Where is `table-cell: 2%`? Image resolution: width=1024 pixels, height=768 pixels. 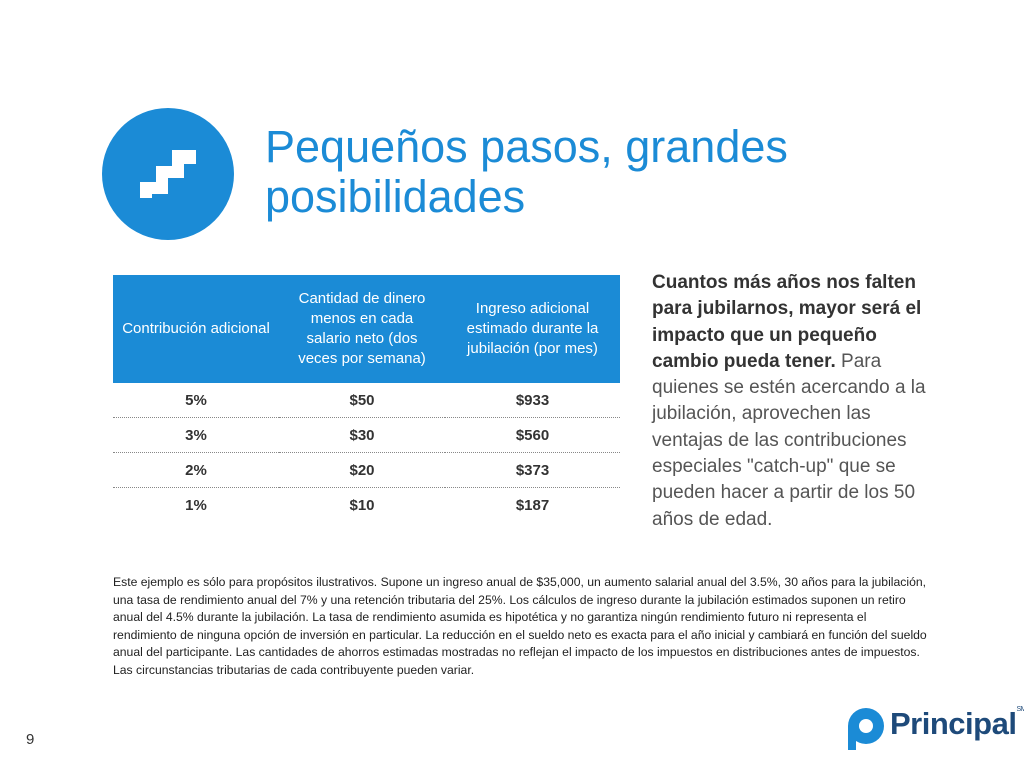 table-cell: 2% is located at coordinates (196, 470).